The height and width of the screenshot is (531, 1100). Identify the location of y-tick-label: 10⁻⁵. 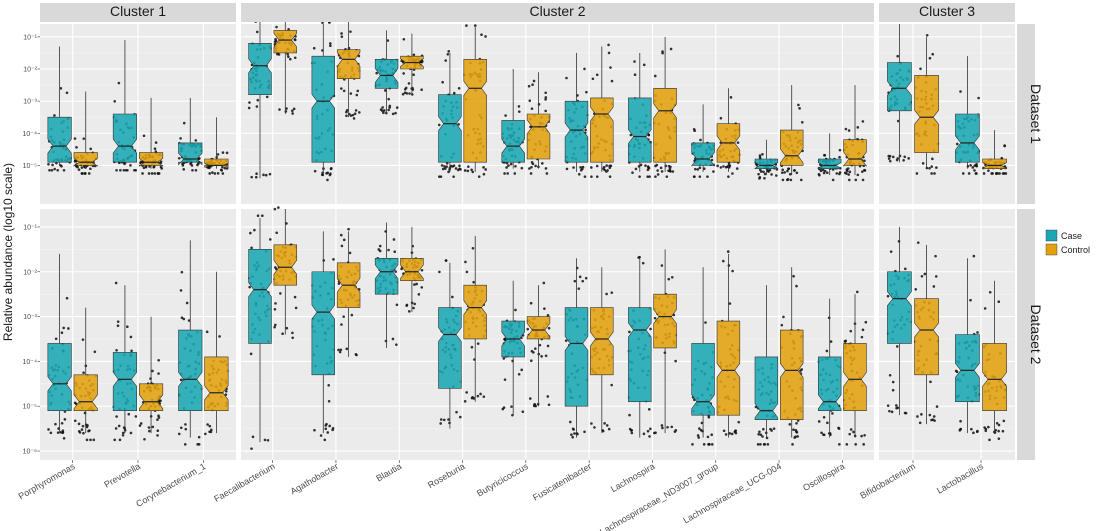
(30, 166).